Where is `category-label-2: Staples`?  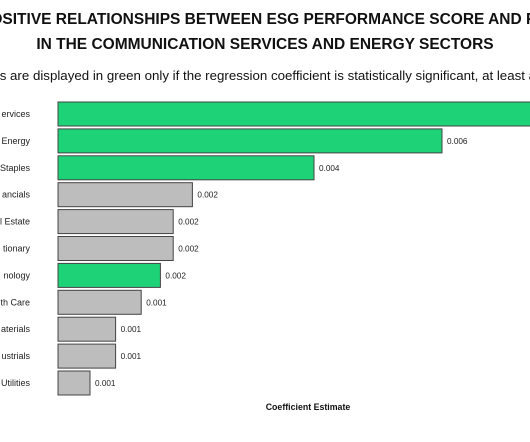
category-label-2: Staples is located at coordinates (15, 168).